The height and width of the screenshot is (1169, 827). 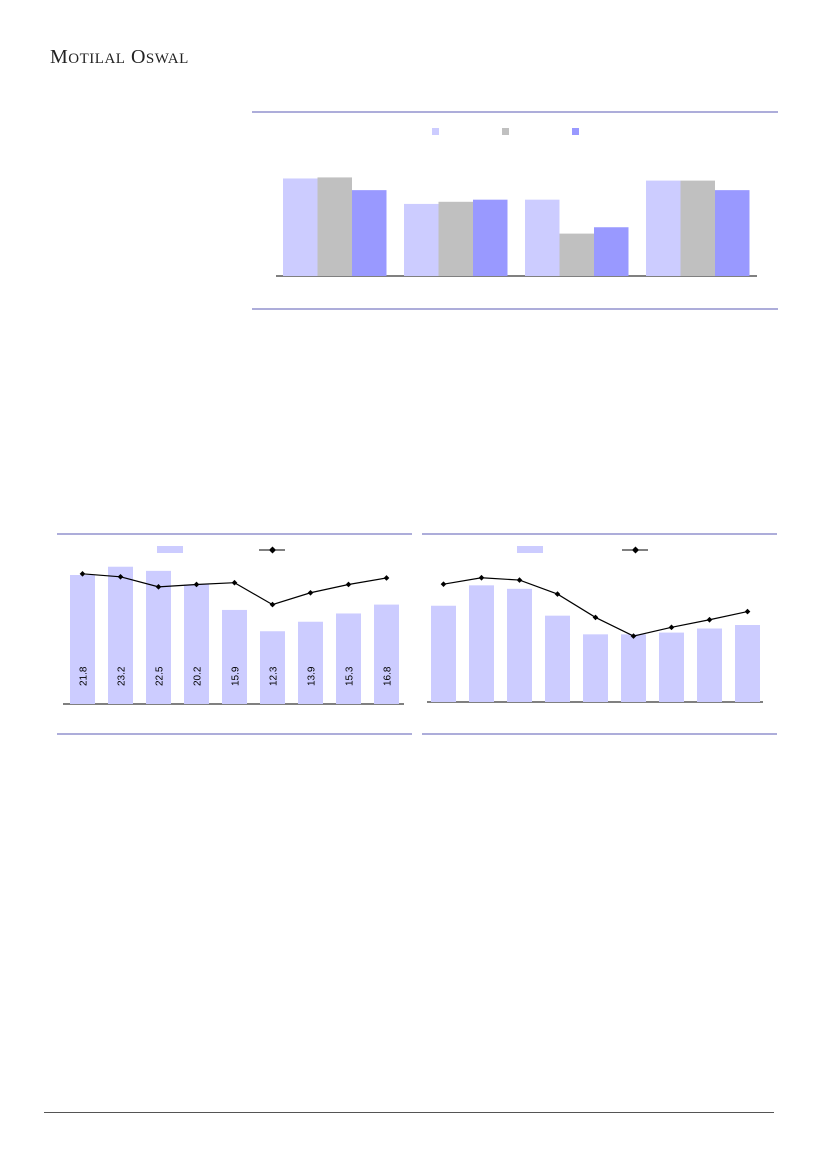 I want to click on data-label-6: 12.3, so click(x=274, y=676).